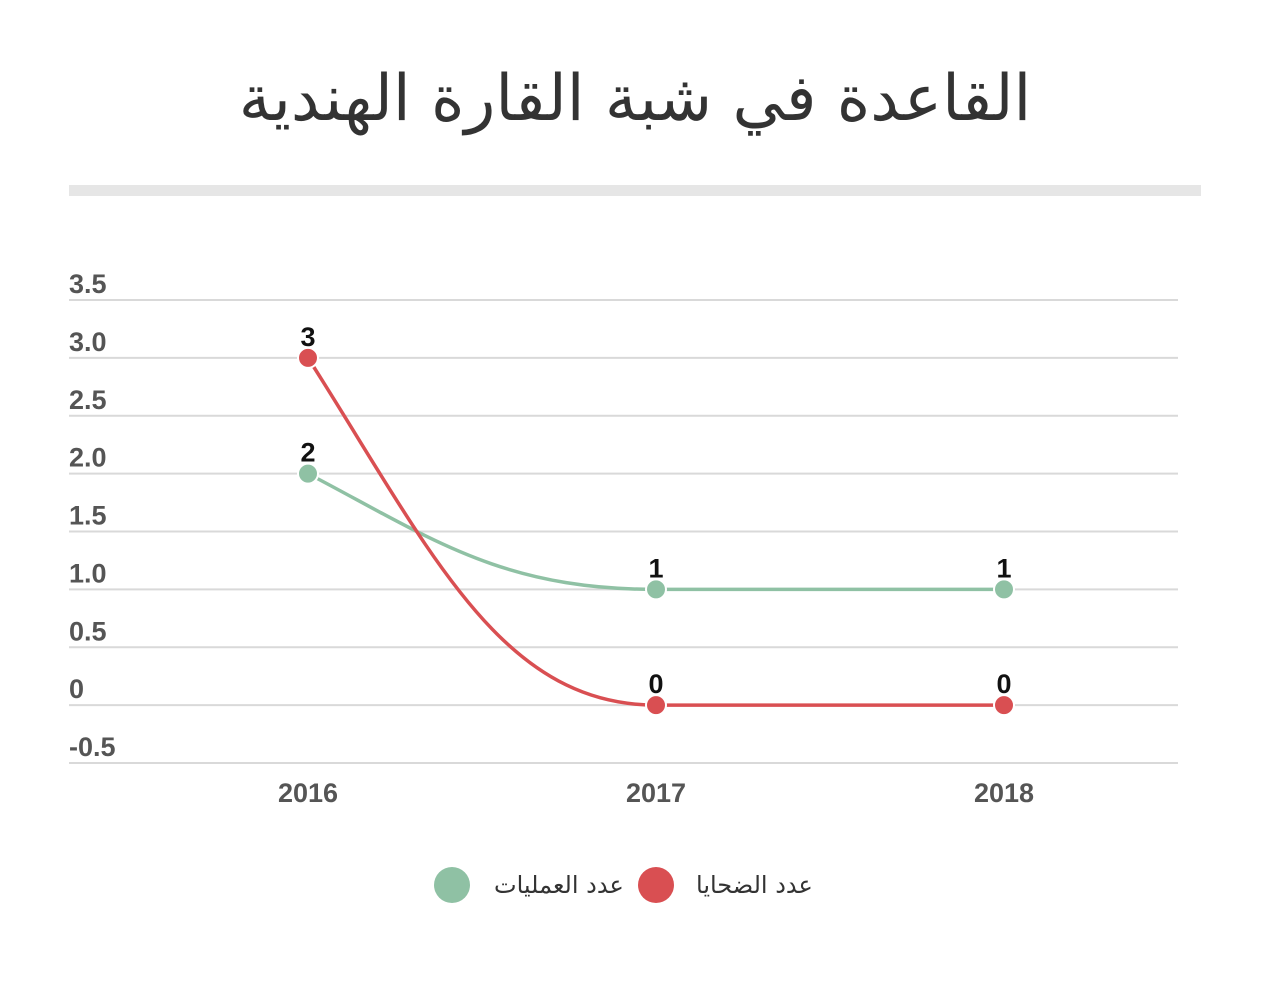 The height and width of the screenshot is (982, 1270). What do you see at coordinates (88, 284) in the screenshot?
I see `y-tick-label: 3.5` at bounding box center [88, 284].